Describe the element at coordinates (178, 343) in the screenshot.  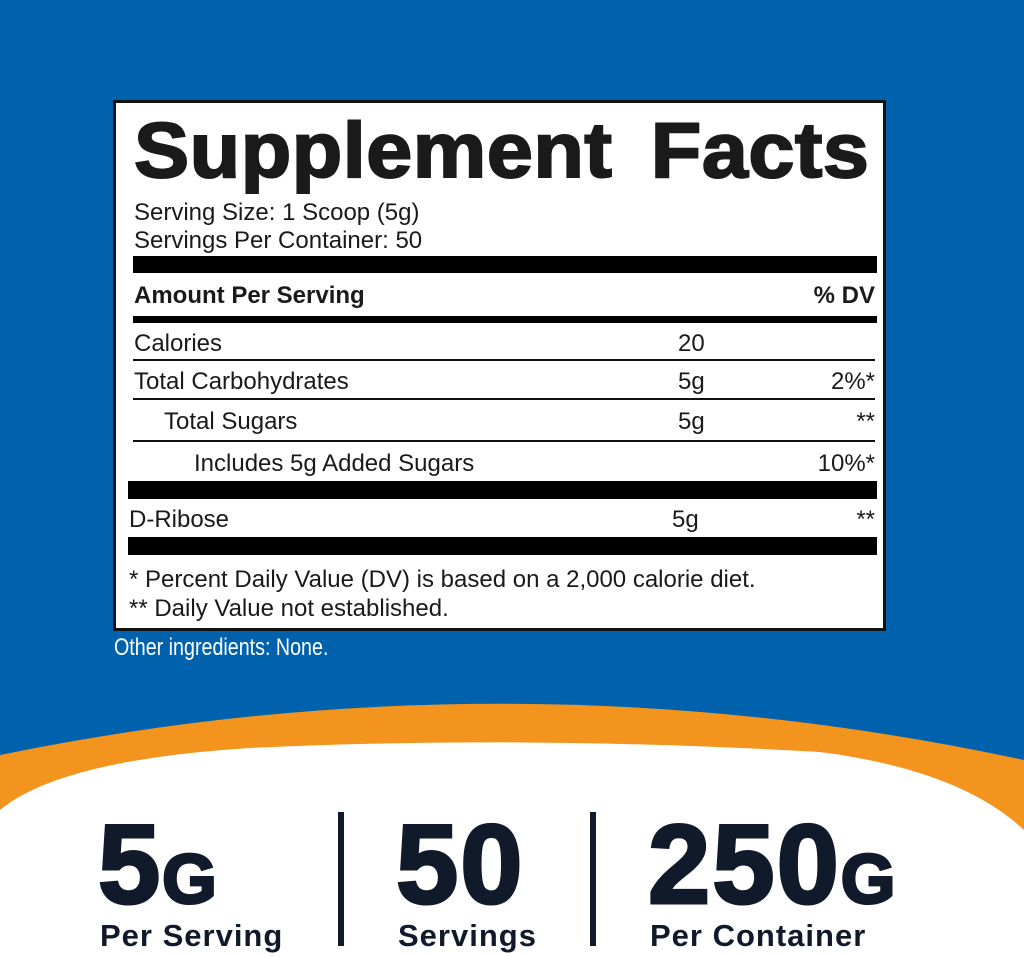
I see `row-name: Calories` at that location.